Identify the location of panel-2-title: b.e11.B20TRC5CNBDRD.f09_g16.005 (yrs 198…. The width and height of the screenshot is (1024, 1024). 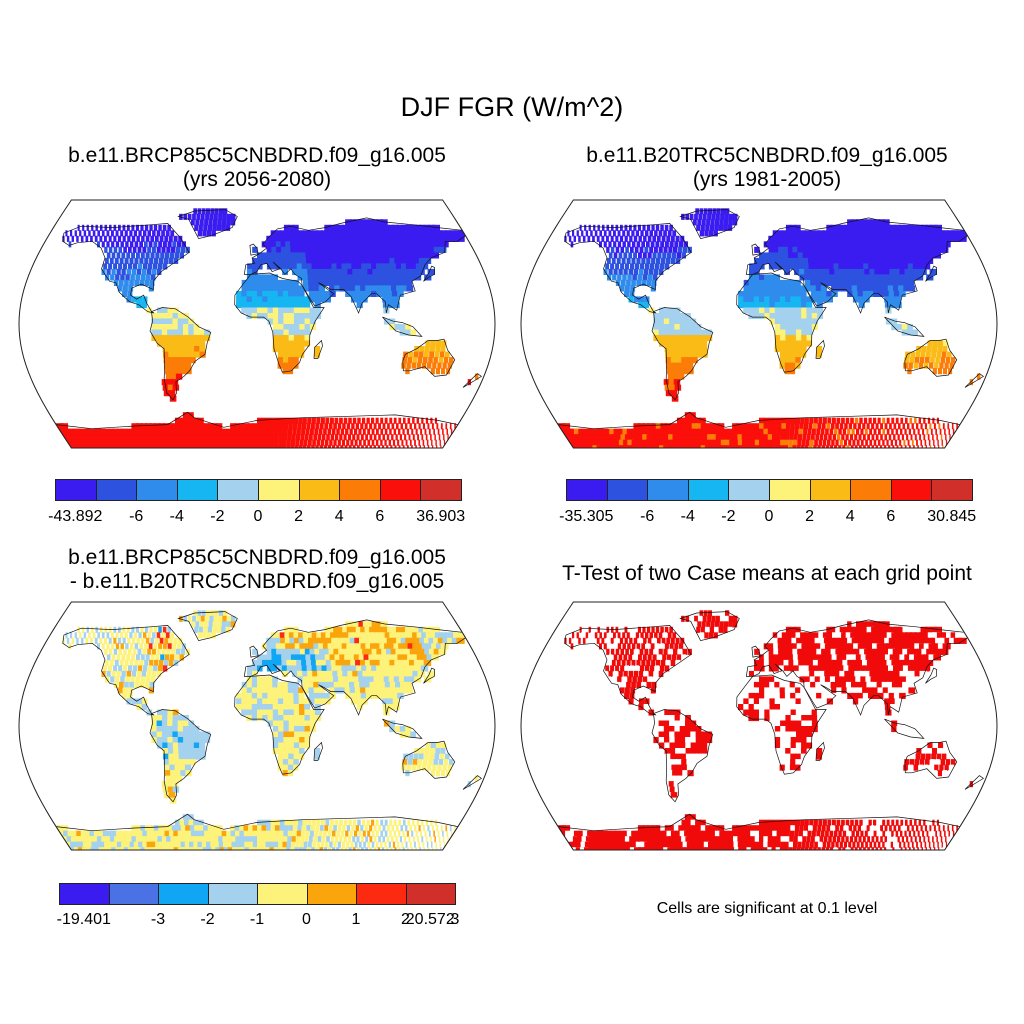
(767, 168).